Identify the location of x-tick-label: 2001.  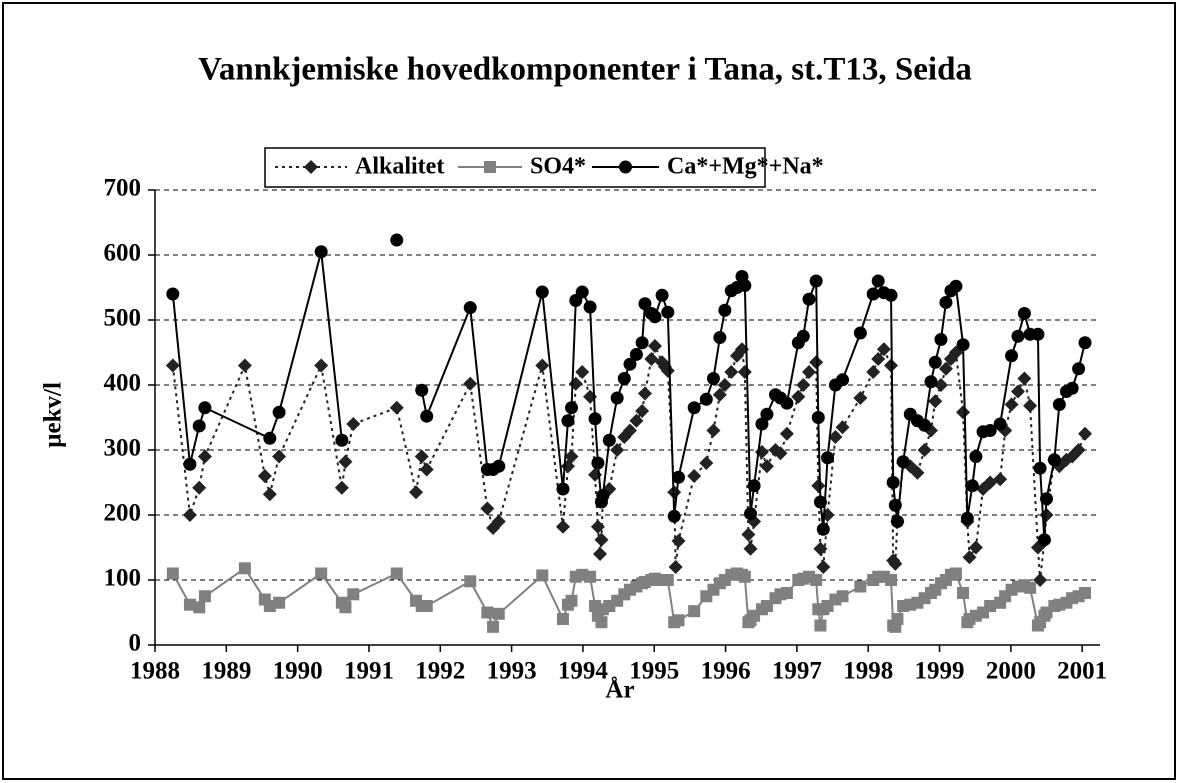
(1082, 671).